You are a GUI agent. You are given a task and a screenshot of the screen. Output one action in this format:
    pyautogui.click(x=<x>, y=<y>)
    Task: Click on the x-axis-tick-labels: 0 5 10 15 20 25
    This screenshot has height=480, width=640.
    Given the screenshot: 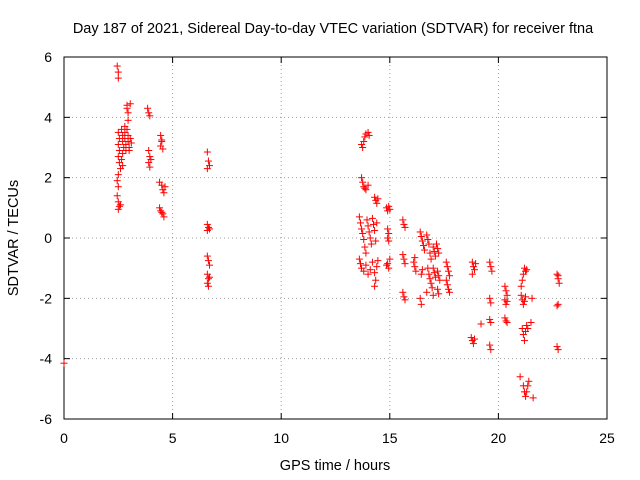 What is the action you would take?
    pyautogui.click(x=337, y=438)
    